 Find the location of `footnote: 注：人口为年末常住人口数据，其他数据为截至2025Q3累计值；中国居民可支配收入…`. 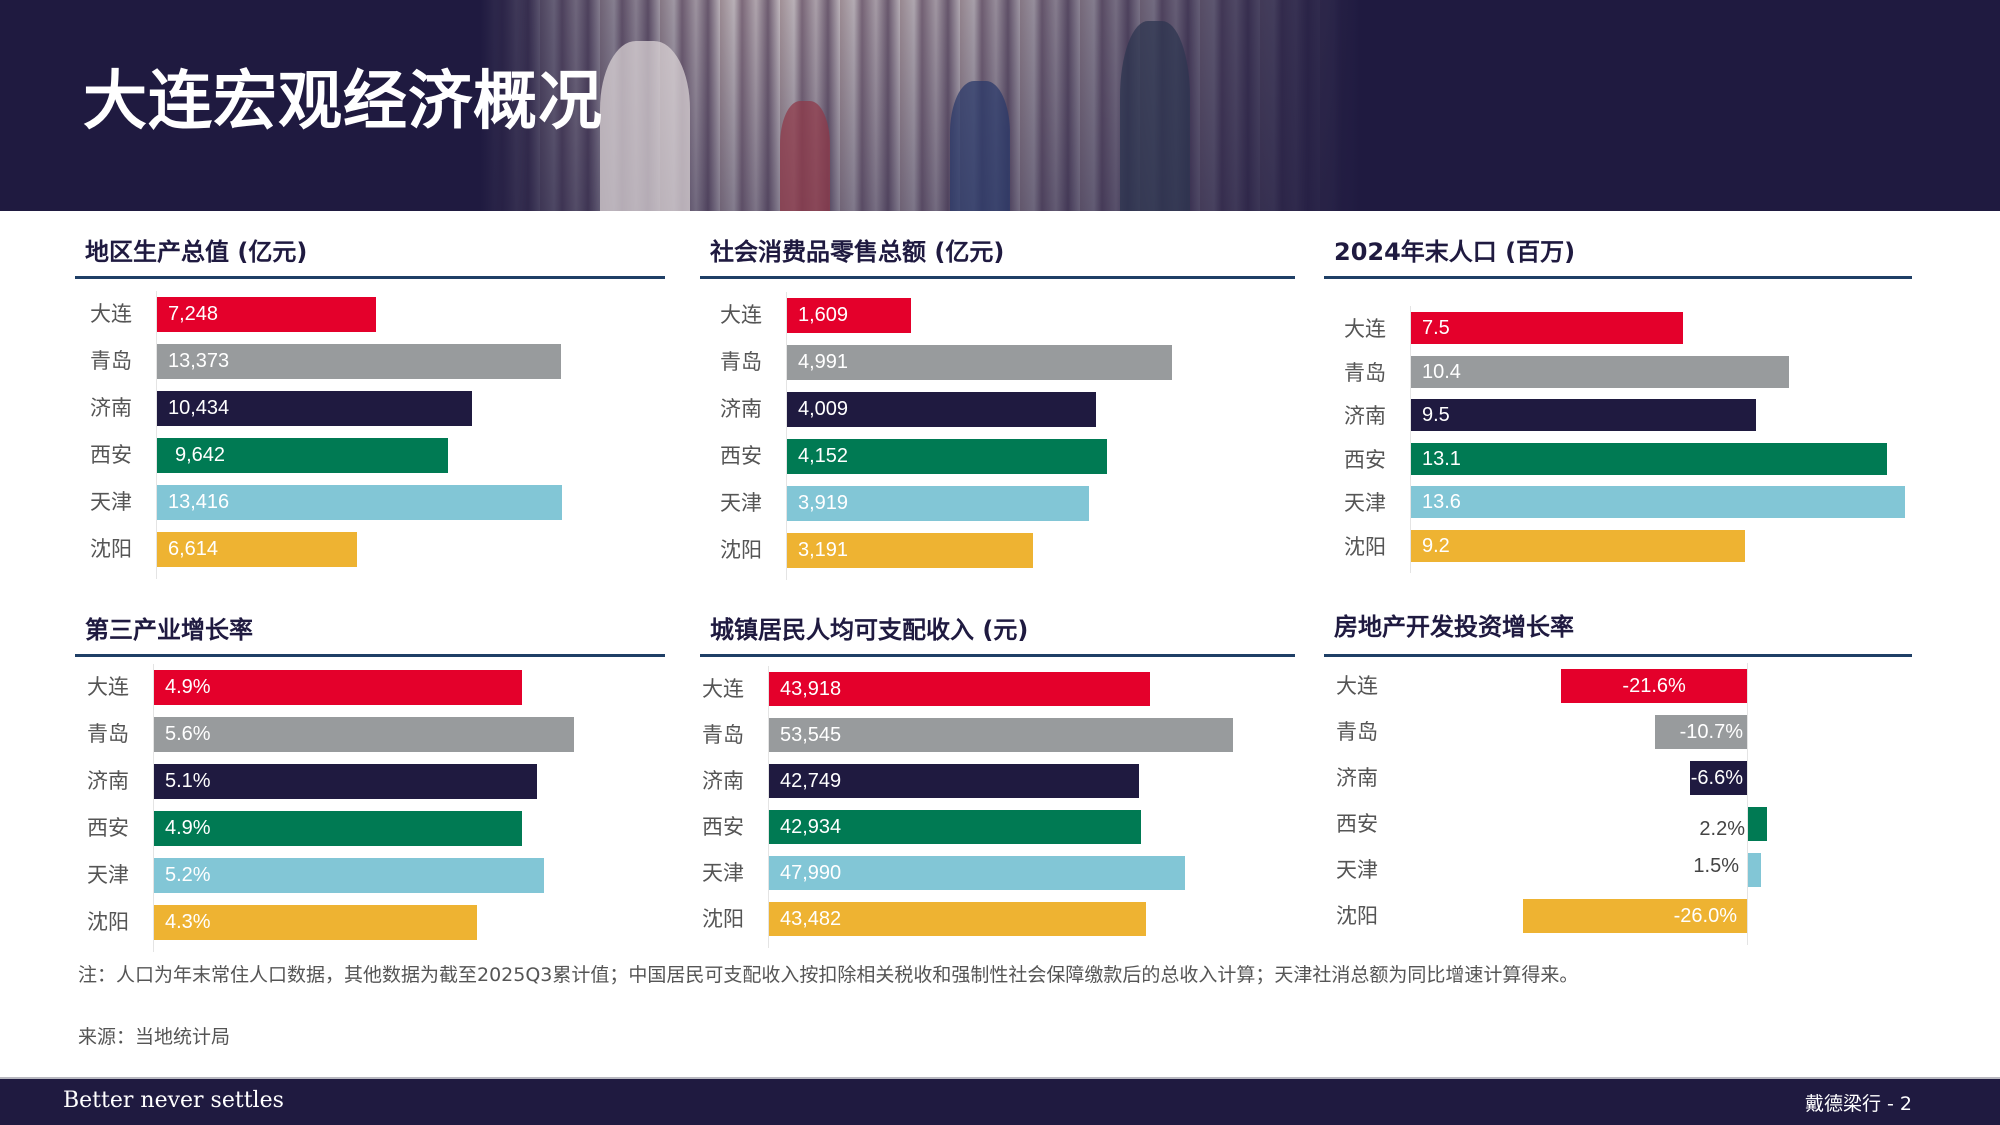

footnote: 注：人口为年末常住人口数据，其他数据为截至2025Q3累计值；中国居民可支配收入… is located at coordinates (828, 975).